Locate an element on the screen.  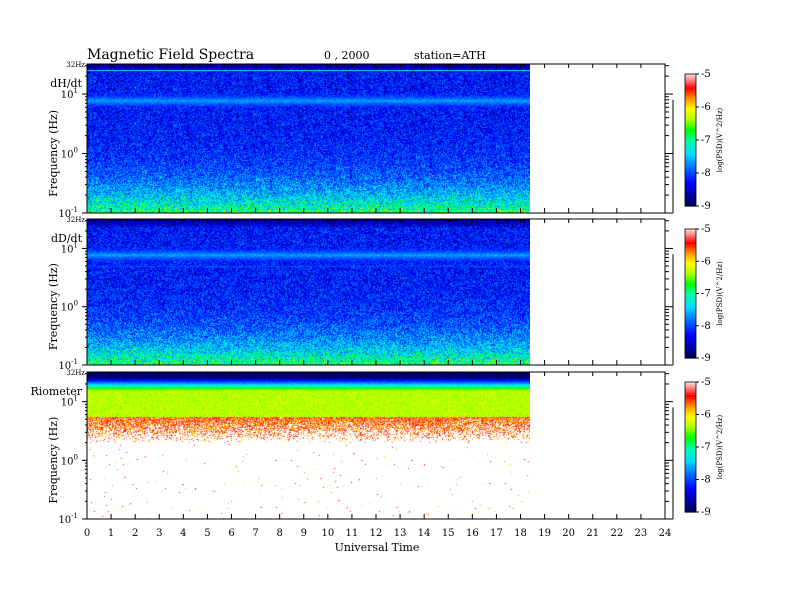
top-frequency-label: 32Hz is located at coordinates (75, 373).